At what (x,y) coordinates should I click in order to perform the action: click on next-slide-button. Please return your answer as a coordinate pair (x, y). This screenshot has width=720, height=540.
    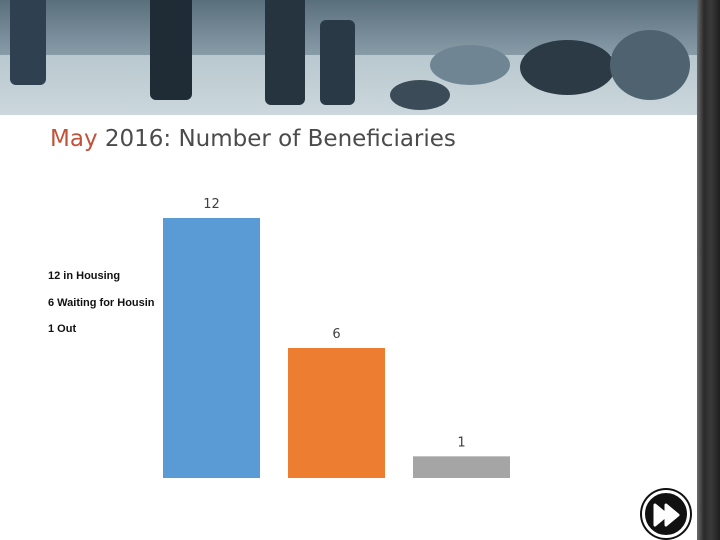
    Looking at the image, I should click on (666, 514).